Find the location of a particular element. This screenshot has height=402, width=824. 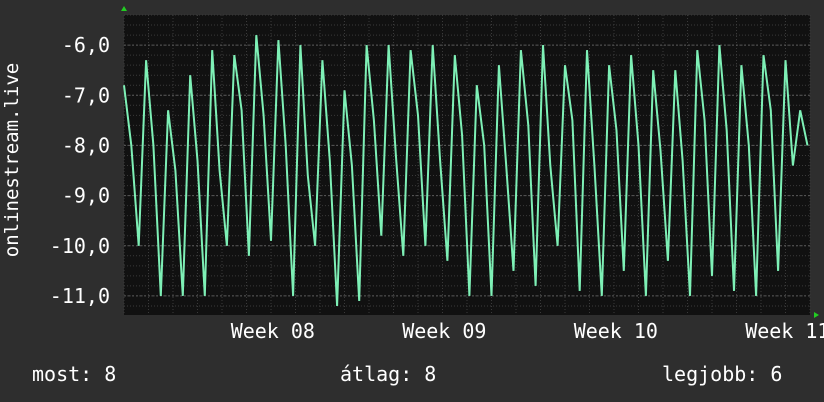

avg-stat: átlag: 8 is located at coordinates (388, 374).